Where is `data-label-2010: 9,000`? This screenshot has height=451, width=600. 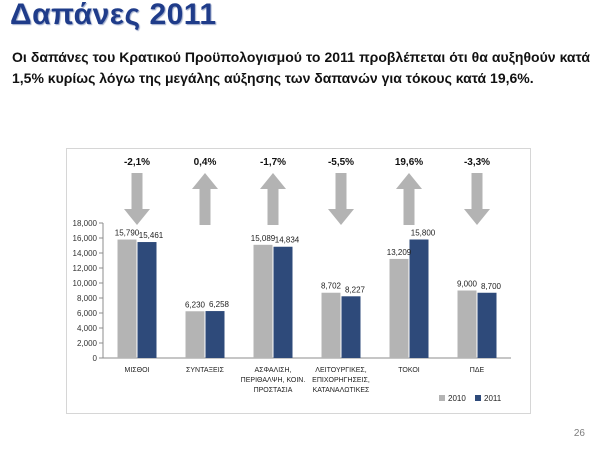 data-label-2010: 9,000 is located at coordinates (467, 284).